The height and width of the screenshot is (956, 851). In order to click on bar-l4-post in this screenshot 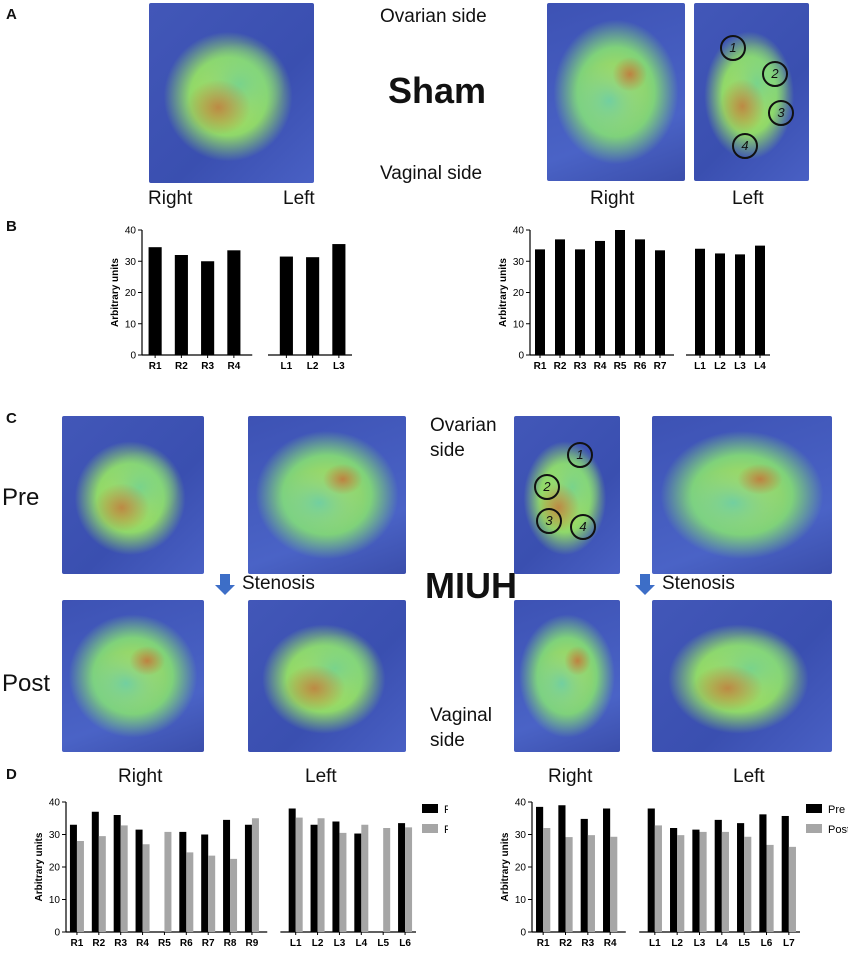, I will do `click(725, 881)`.